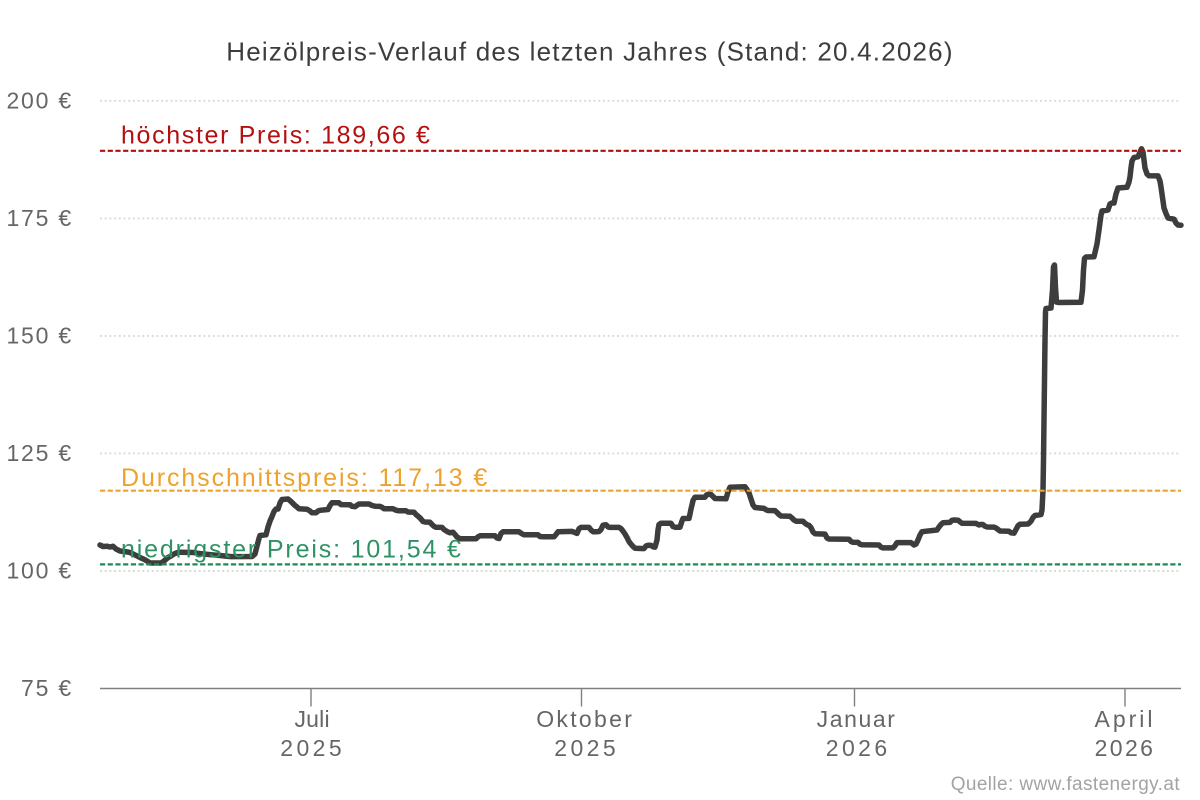 The width and height of the screenshot is (1200, 800). Describe the element at coordinates (276, 136) in the screenshot. I see `svg-text: höchster Preis: 189,66 €` at that location.